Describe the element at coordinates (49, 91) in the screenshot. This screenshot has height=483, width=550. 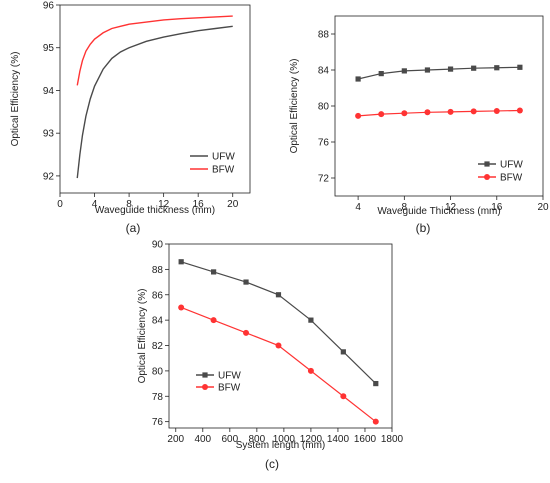
I see `y-tick-label: 94` at that location.